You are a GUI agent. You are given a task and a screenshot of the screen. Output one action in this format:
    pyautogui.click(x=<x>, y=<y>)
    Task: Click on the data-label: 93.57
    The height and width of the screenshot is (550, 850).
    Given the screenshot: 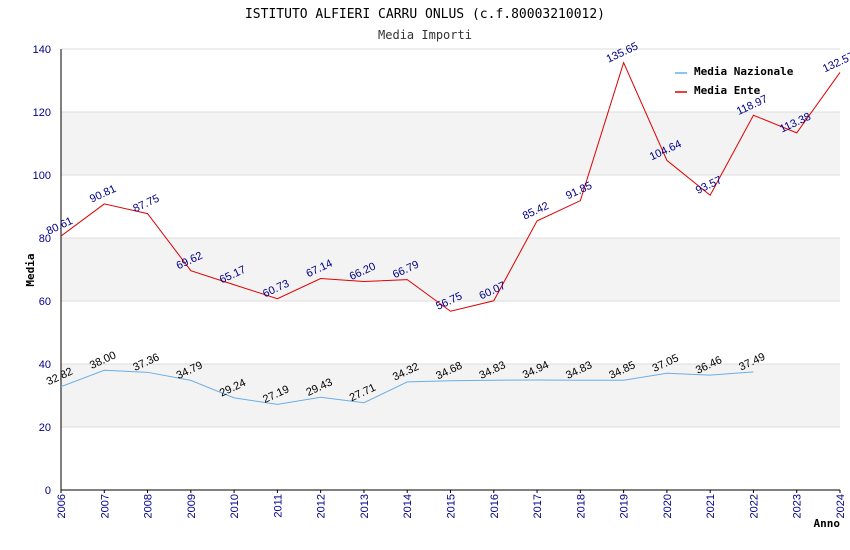 What is the action you would take?
    pyautogui.click(x=709, y=185)
    